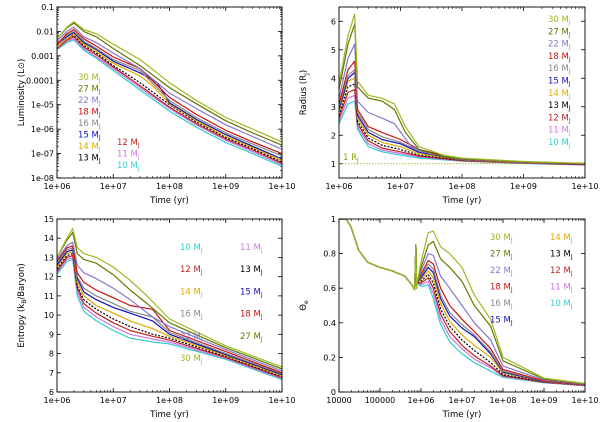 The height and width of the screenshot is (422, 600). I want to click on reference-line-label: 1 RJ, so click(351, 158).